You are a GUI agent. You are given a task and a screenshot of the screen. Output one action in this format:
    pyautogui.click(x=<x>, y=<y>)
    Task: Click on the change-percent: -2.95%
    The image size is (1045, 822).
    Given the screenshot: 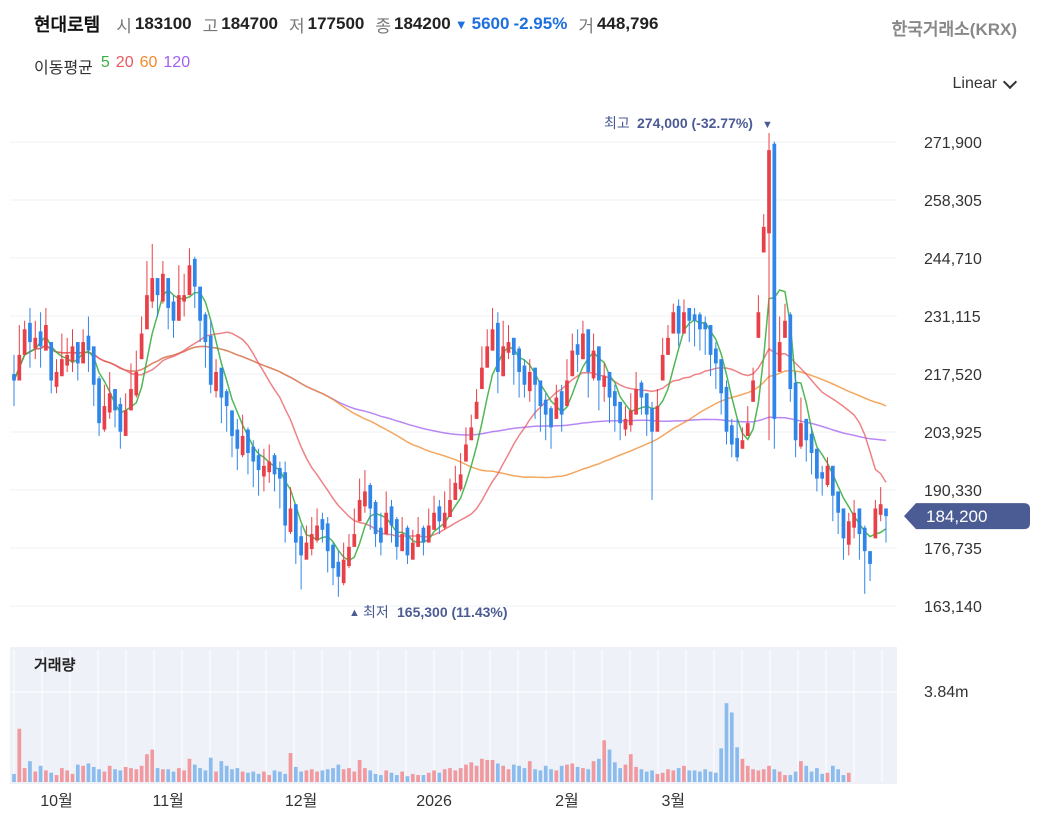 What is the action you would take?
    pyautogui.click(x=540, y=23)
    